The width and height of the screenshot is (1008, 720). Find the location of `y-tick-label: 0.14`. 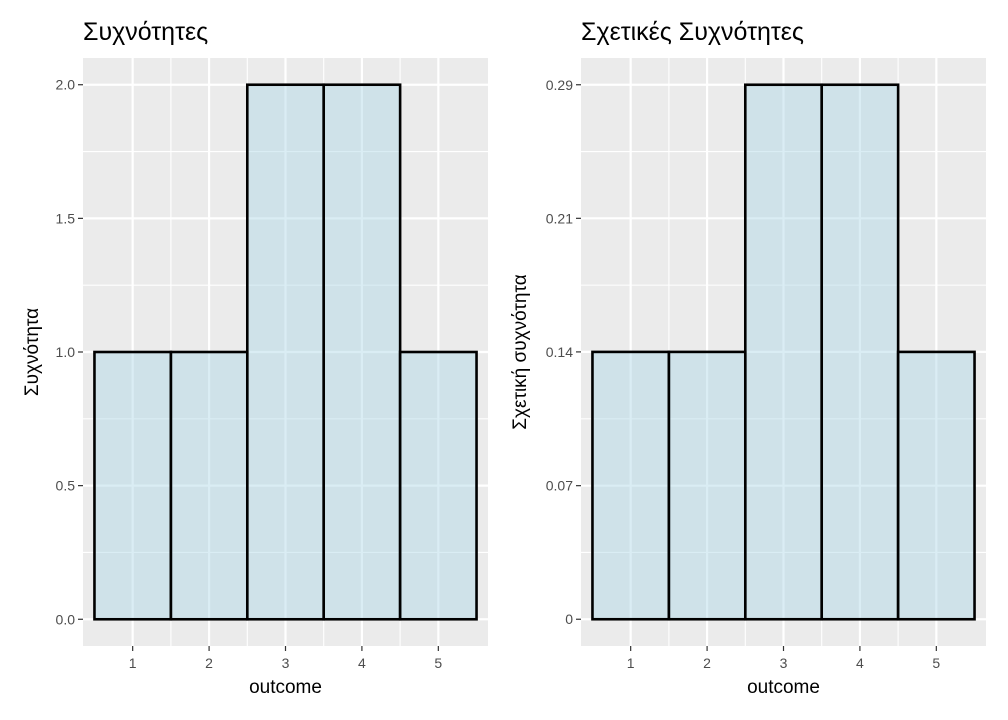

y-tick-label: 0.14 is located at coordinates (559, 352).